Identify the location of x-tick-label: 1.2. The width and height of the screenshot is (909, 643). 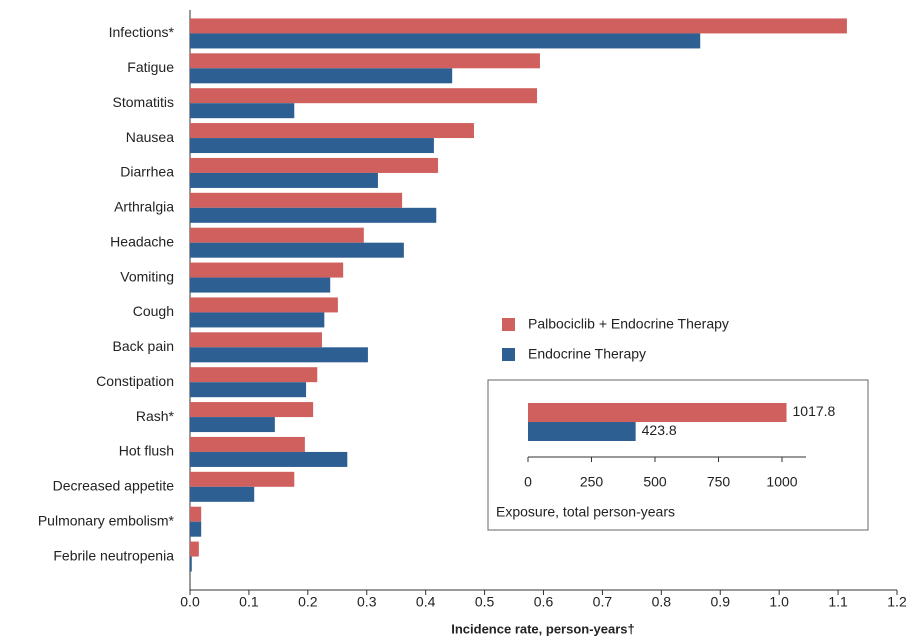
(897, 602).